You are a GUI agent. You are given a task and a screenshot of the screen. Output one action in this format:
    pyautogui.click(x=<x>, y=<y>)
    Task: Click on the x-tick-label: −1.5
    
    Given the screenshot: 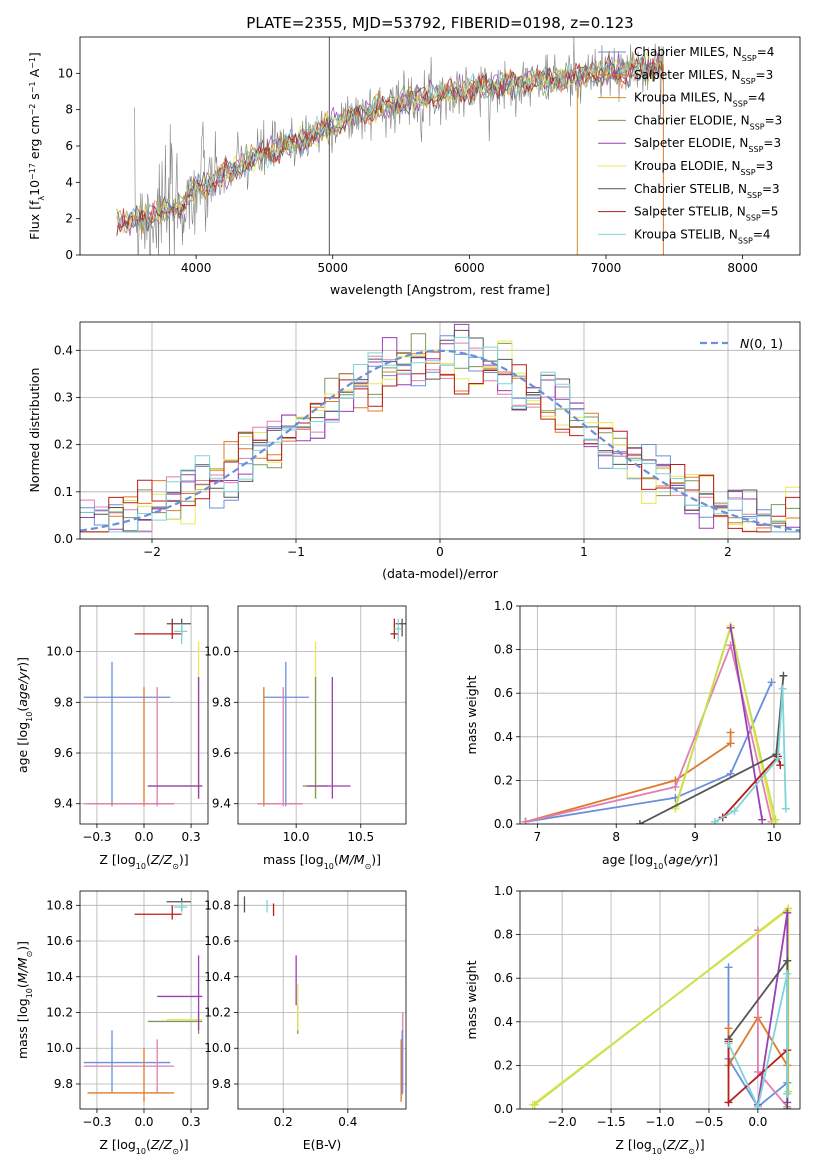 What is the action you would take?
    pyautogui.click(x=610, y=1122)
    